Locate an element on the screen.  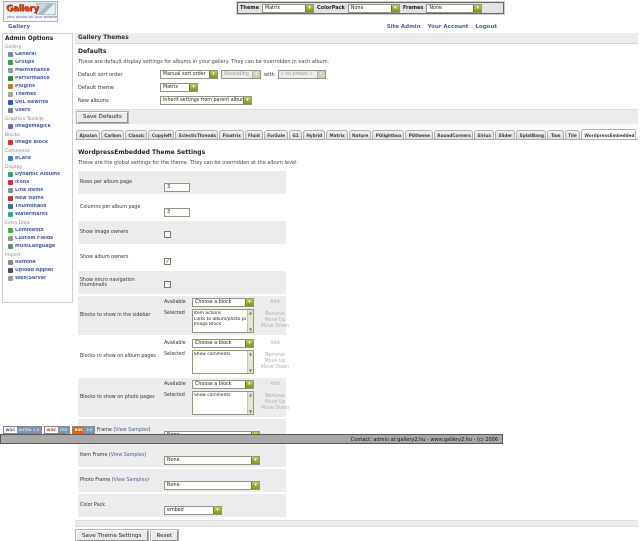
show-album-owners-checkbox: ✓ is located at coordinates (167, 261).